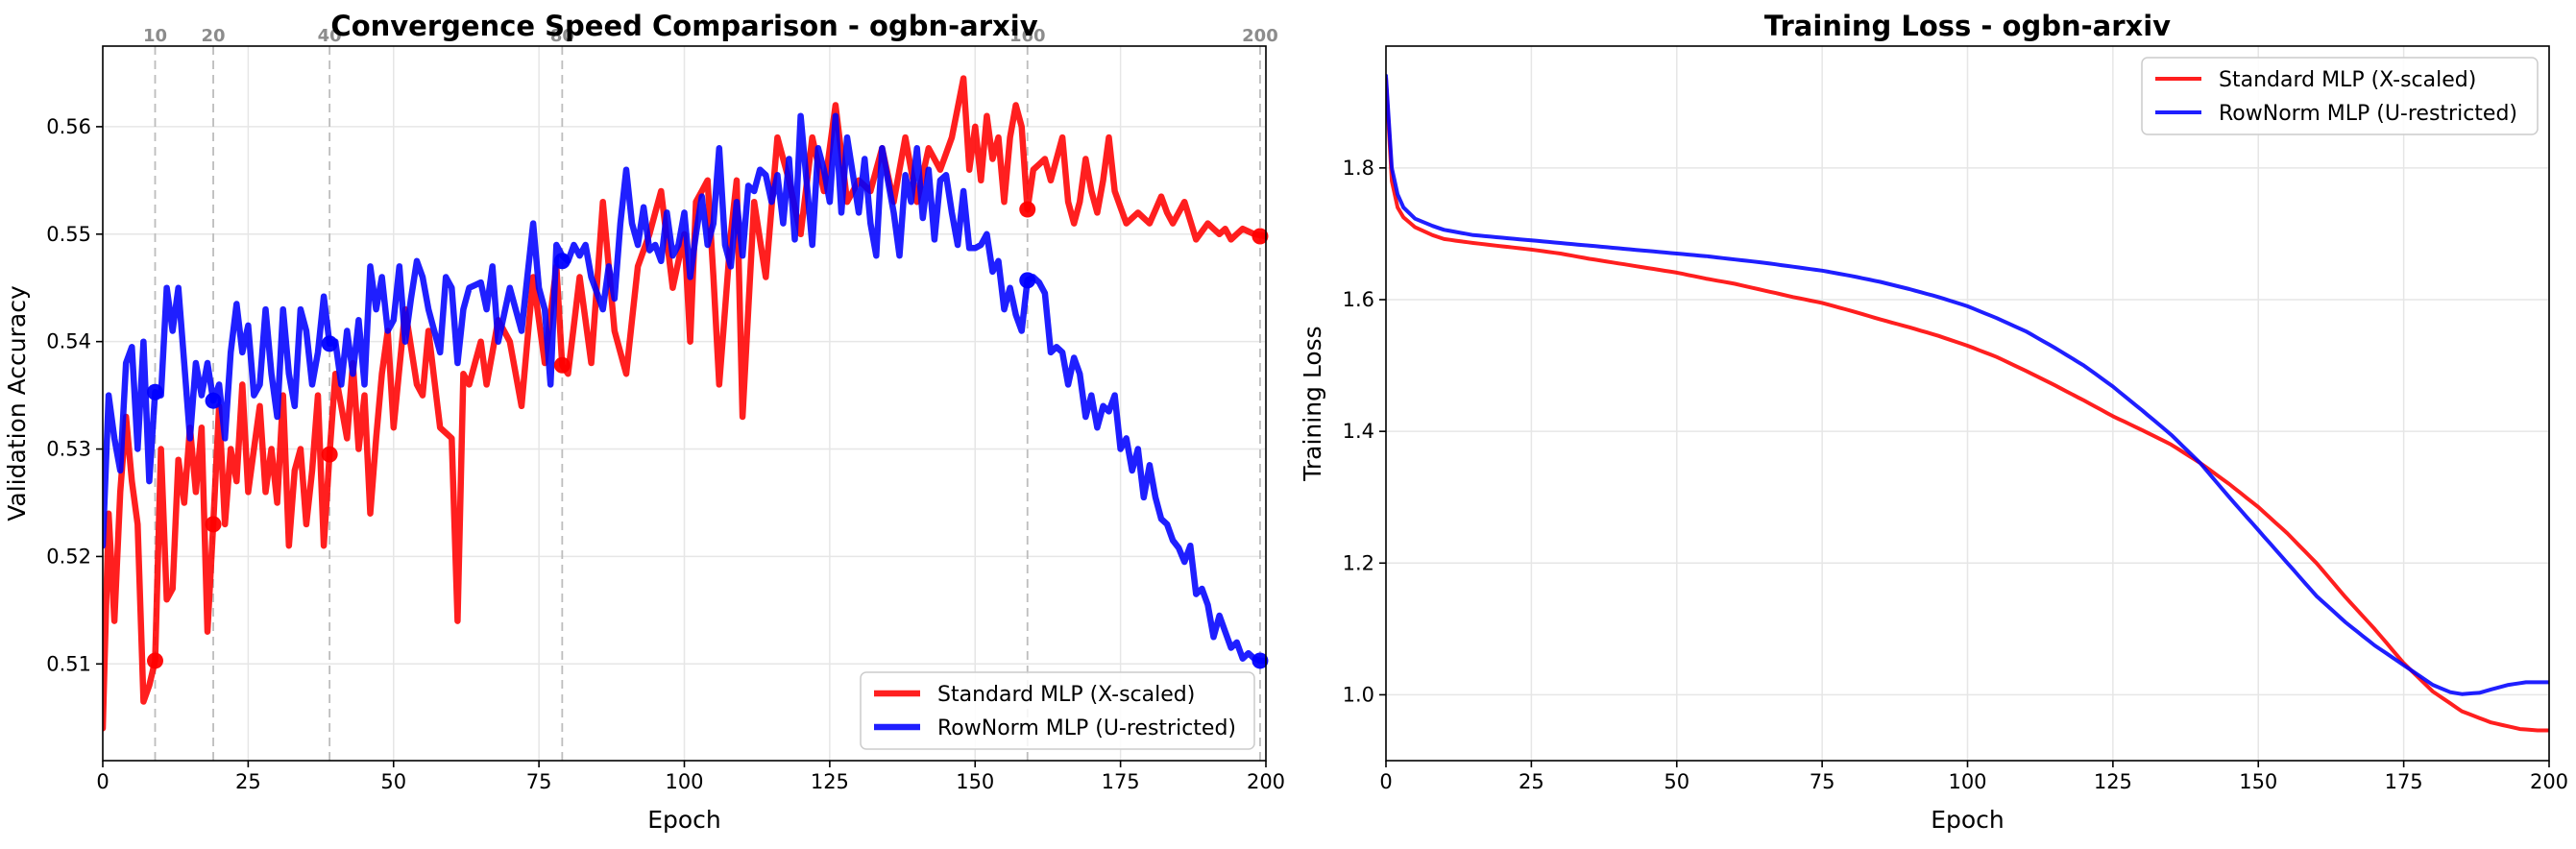 The width and height of the screenshot is (2576, 849). Describe the element at coordinates (214, 36) in the screenshot. I see `milestone-label: 20` at that location.